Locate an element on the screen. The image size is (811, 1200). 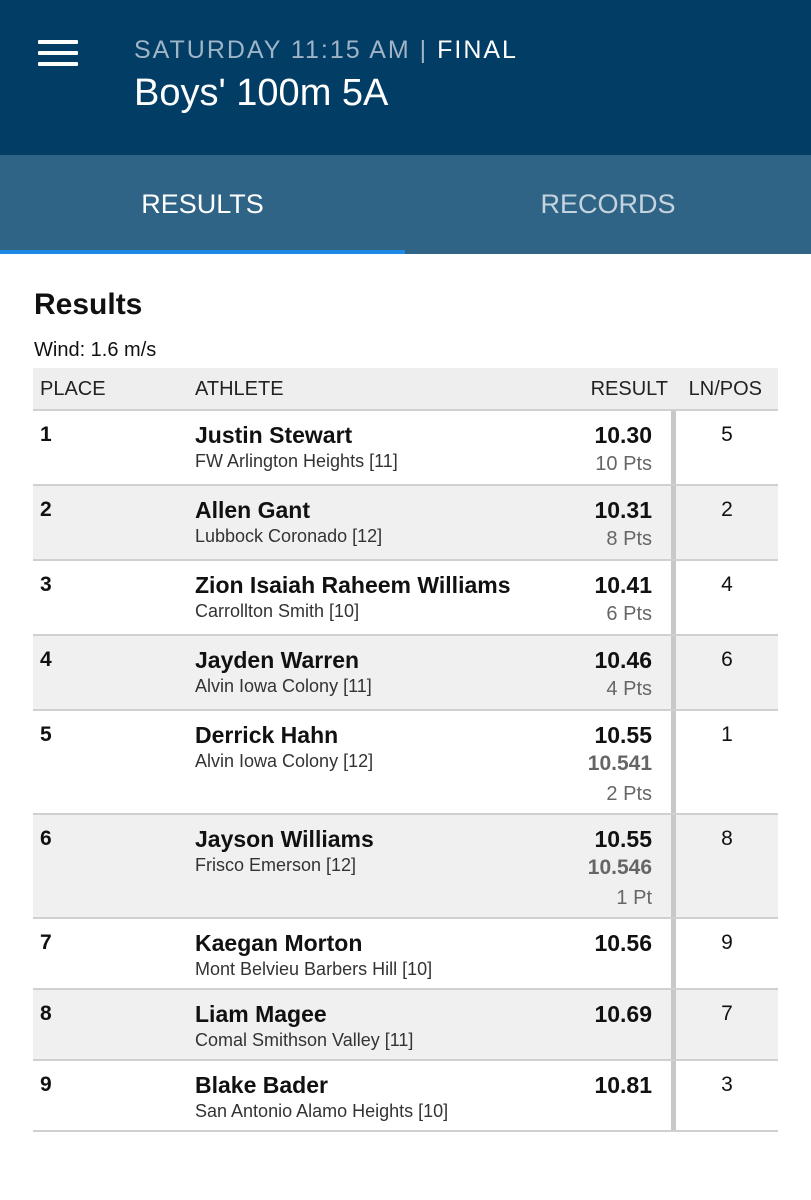
place-number: 7 is located at coordinates (46, 942).